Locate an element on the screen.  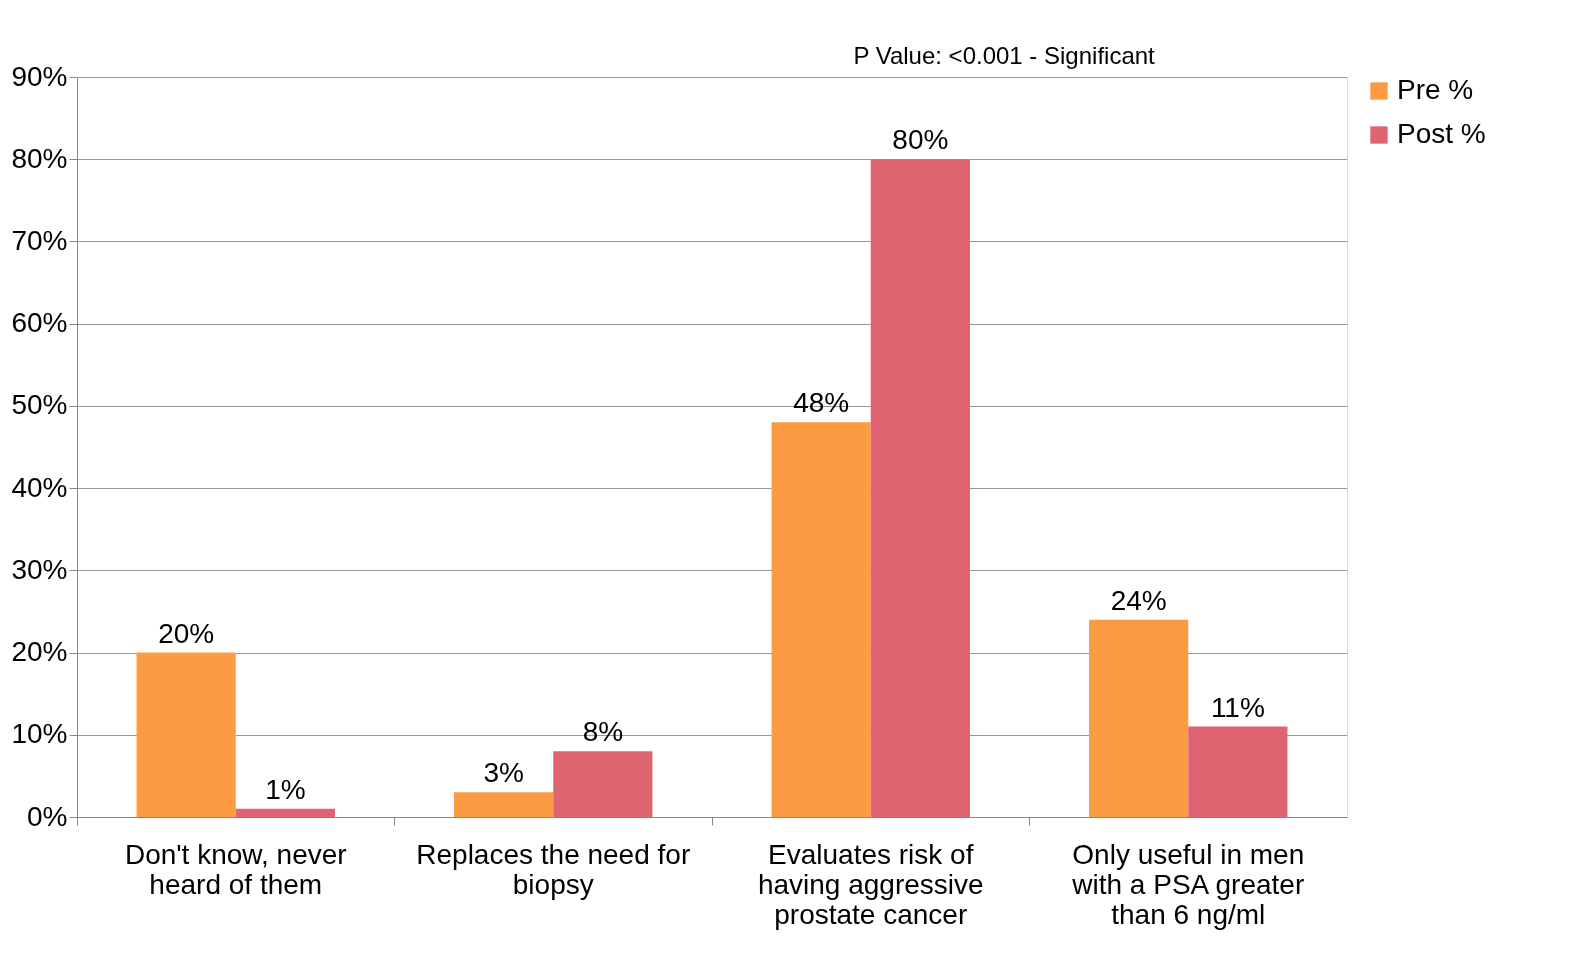
data-label: 11% is located at coordinates (1237, 707).